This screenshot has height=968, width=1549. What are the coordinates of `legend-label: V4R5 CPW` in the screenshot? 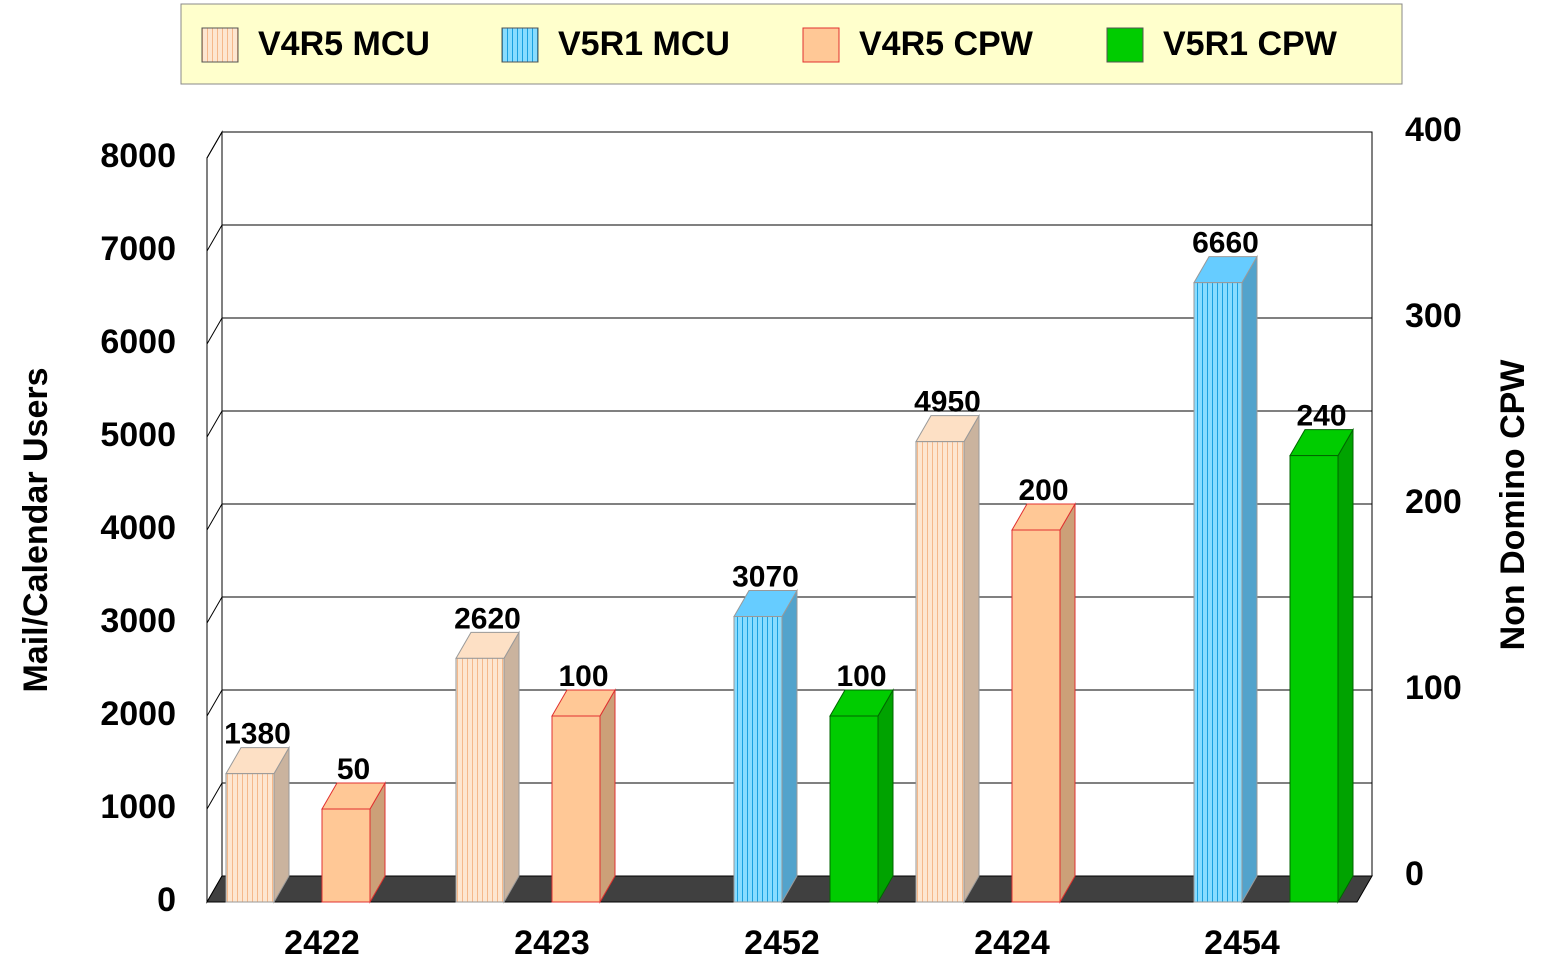 It's located at (946, 44).